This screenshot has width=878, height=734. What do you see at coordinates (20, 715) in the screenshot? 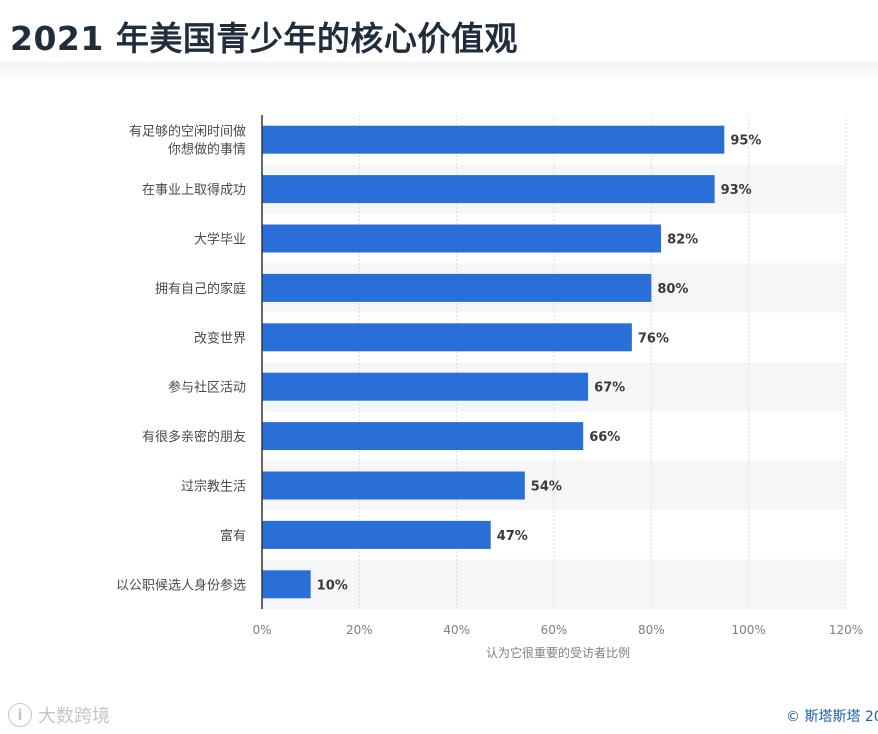
I see `watermark-logo-icon: i` at bounding box center [20, 715].